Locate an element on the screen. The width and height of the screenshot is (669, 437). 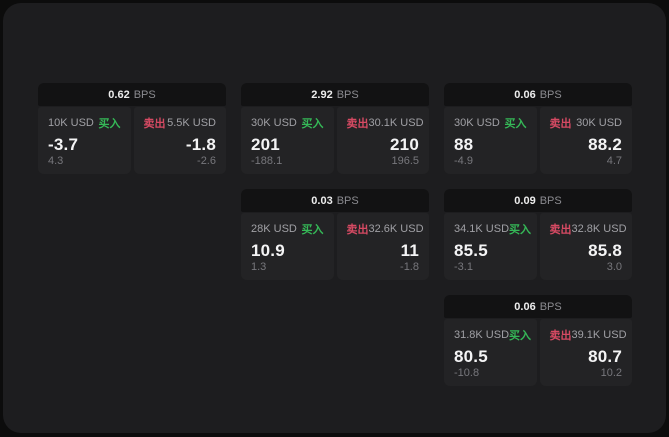
buy-delta: -4.9 is located at coordinates (463, 161).